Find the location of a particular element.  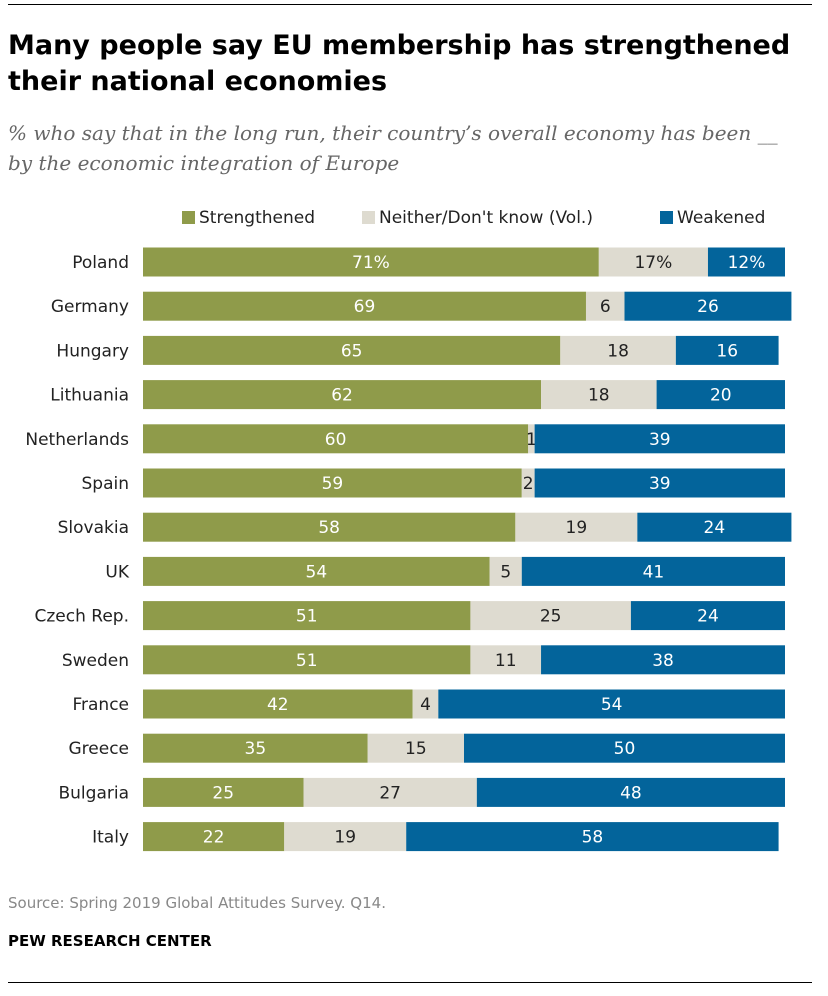

data-label-strengthened-spain: 59 is located at coordinates (333, 484).